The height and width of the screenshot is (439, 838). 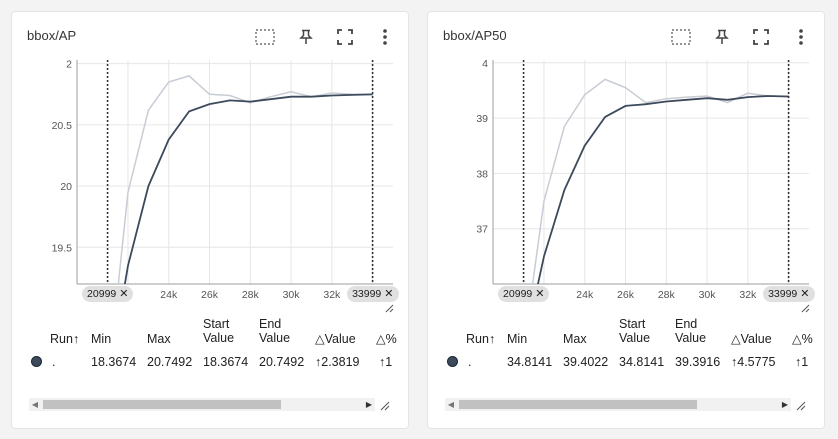 I want to click on cell-min: 18.3674, so click(x=114, y=362).